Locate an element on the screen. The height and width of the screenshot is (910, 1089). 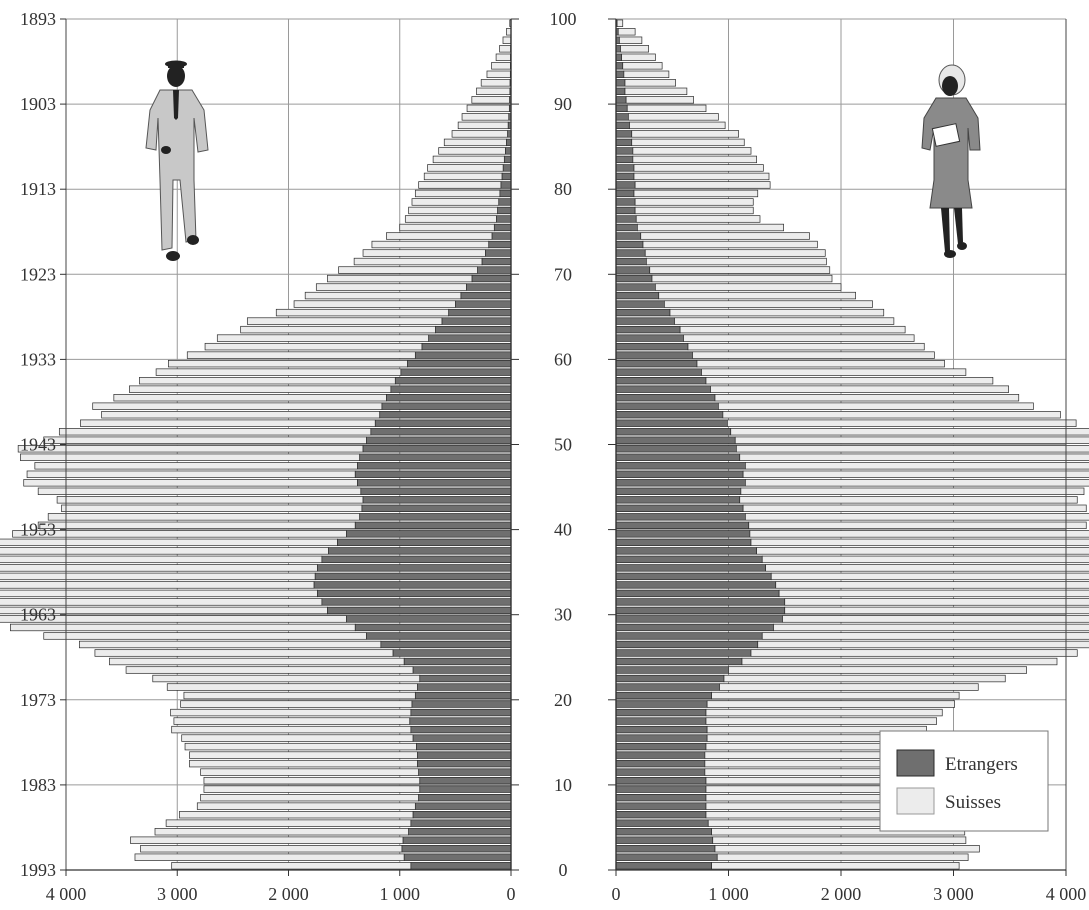
year-tick-label: 1913 is located at coordinates (38, 189).